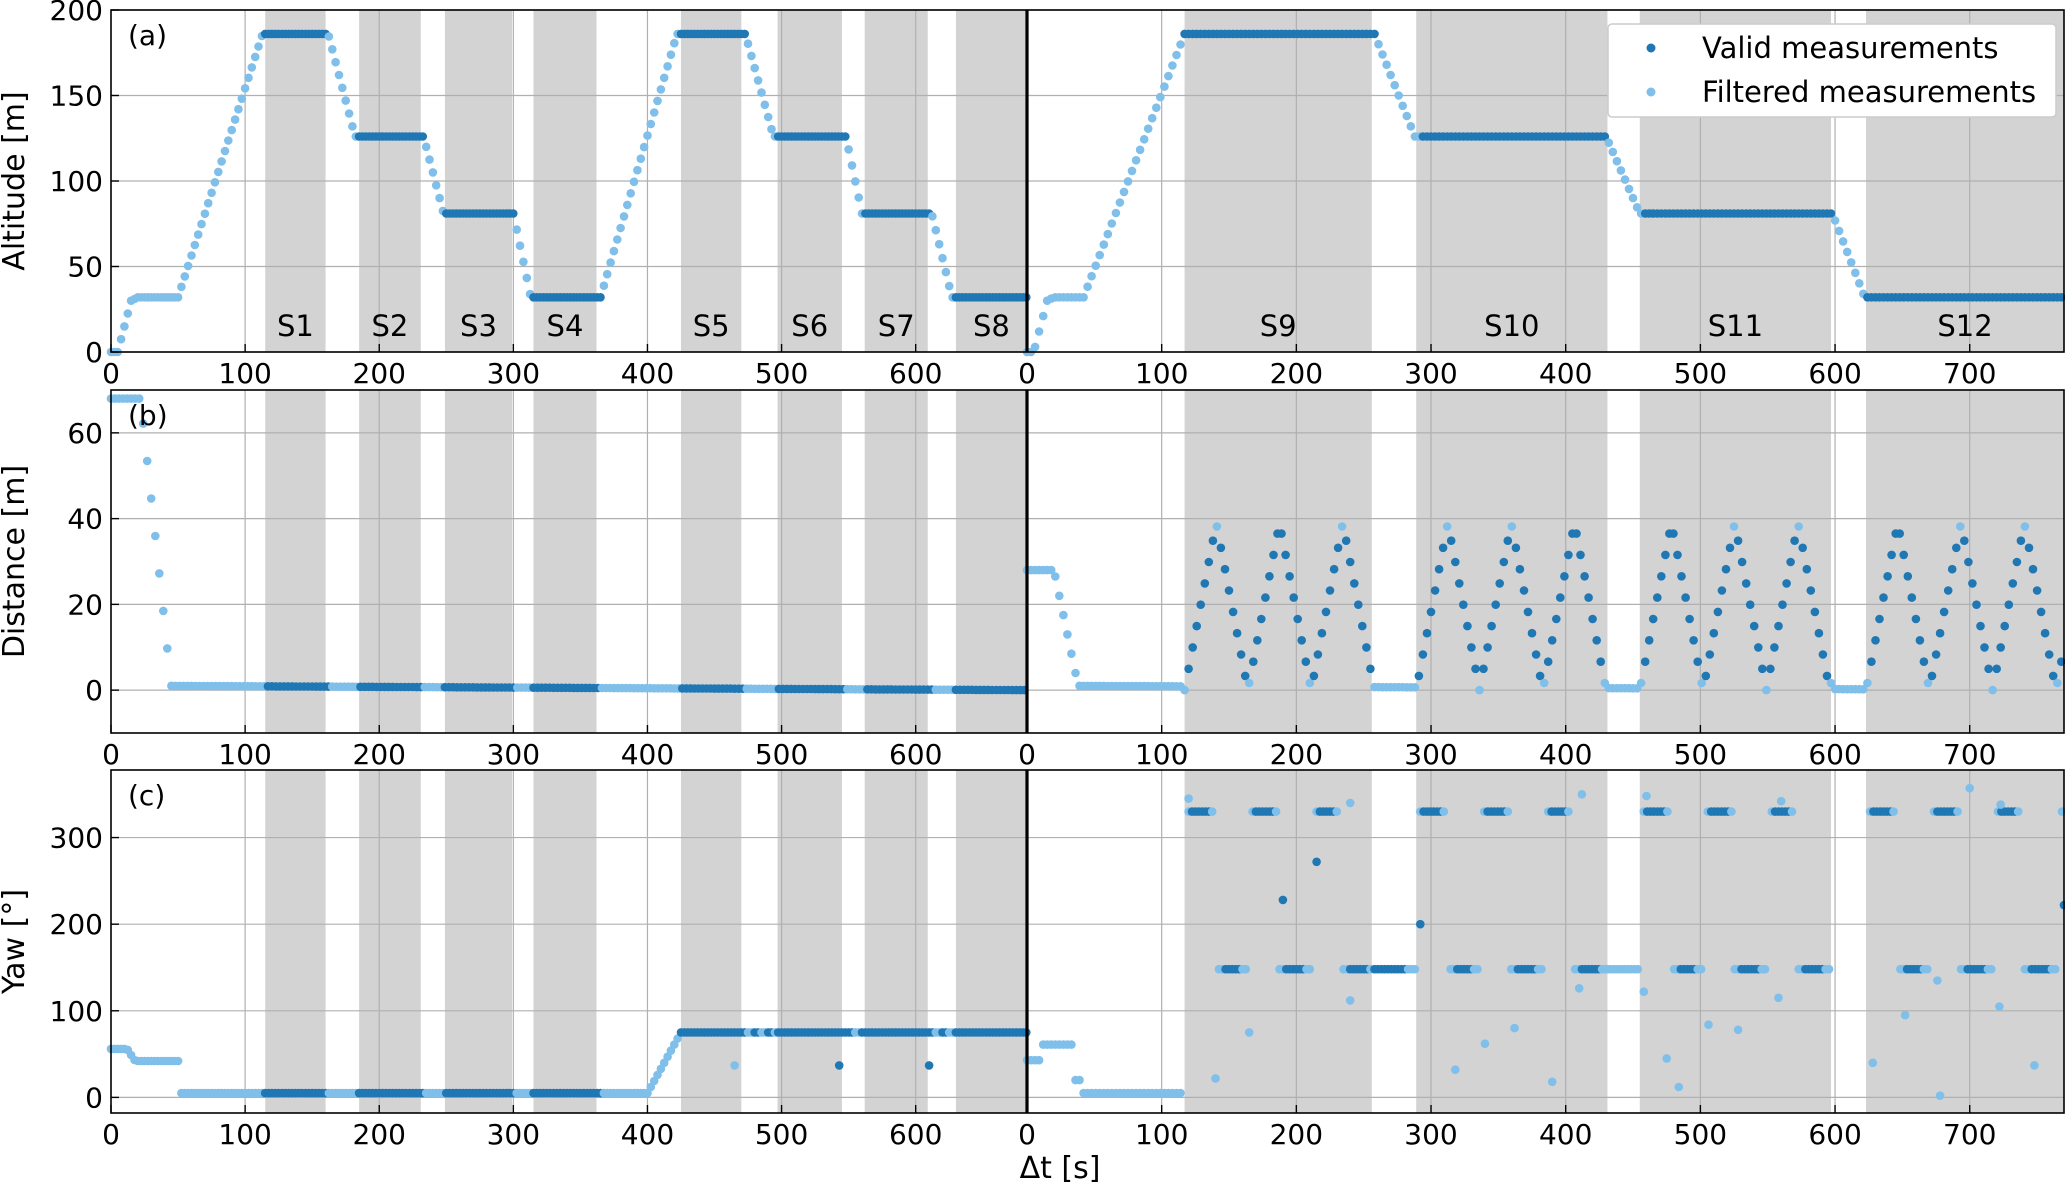 The image size is (2065, 1187). Describe the element at coordinates (94, 690) in the screenshot. I see `y-tick-label: 0` at that location.